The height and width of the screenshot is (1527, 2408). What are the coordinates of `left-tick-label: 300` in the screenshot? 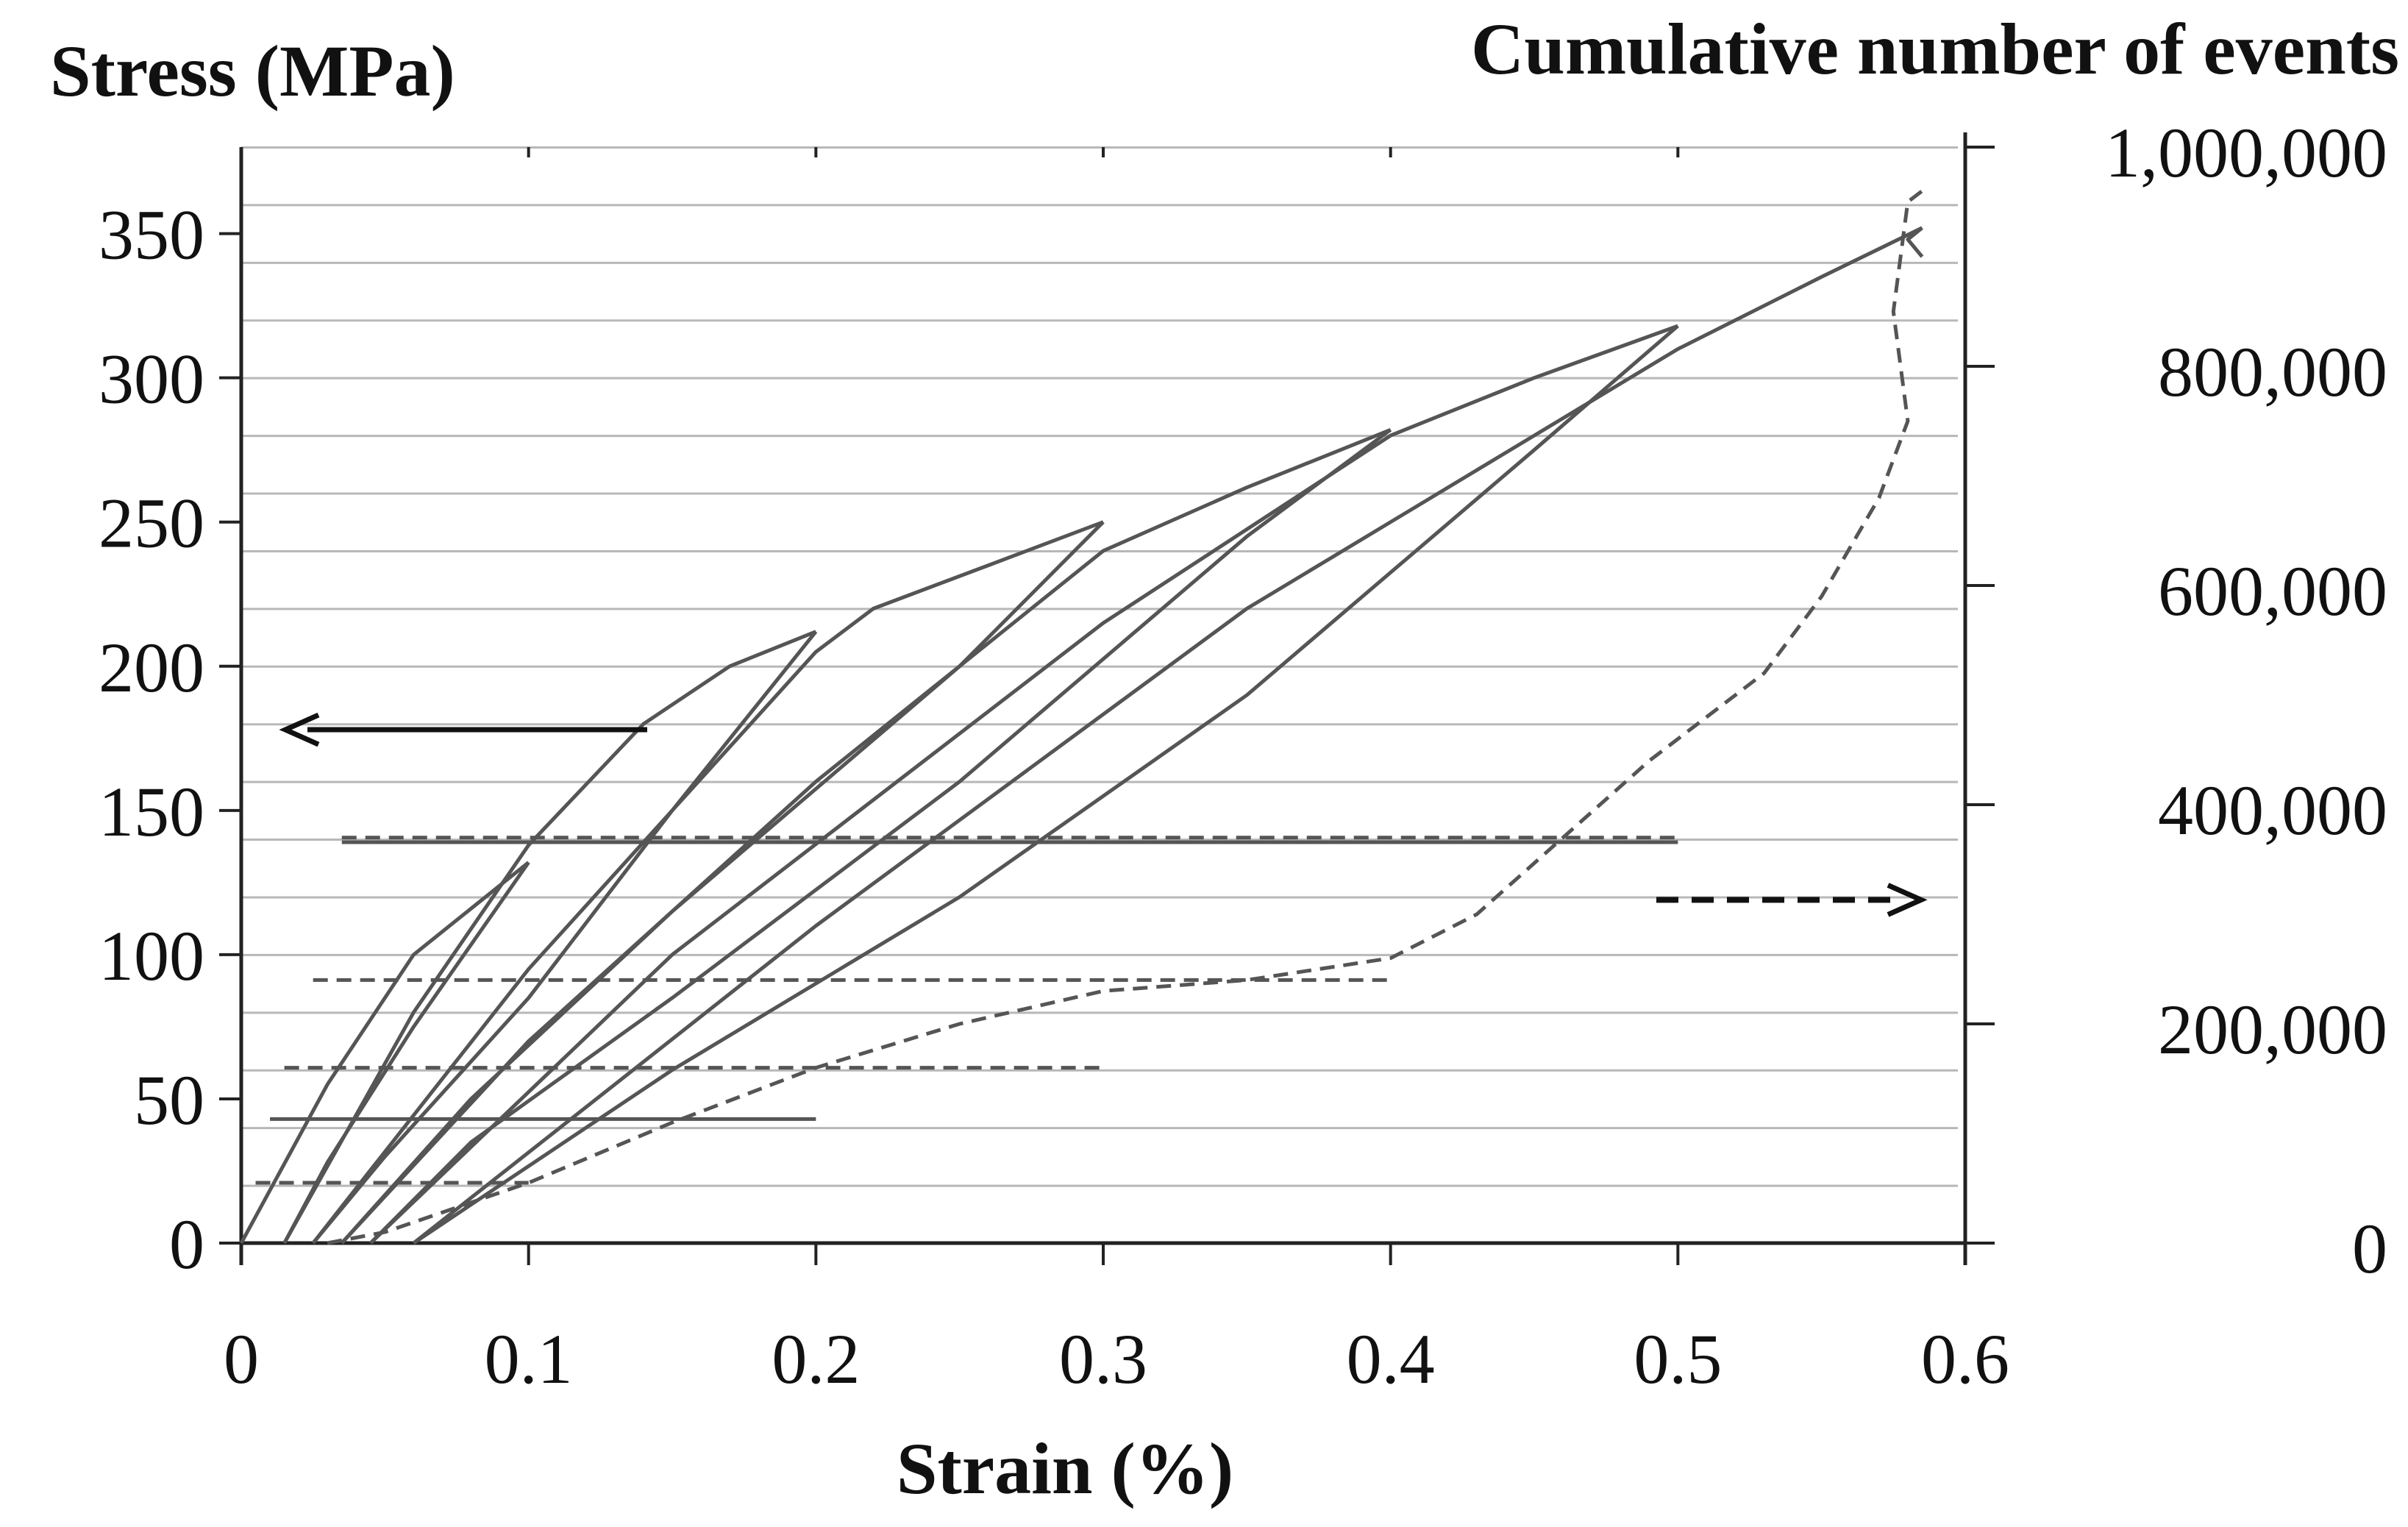 It's located at (151, 379).